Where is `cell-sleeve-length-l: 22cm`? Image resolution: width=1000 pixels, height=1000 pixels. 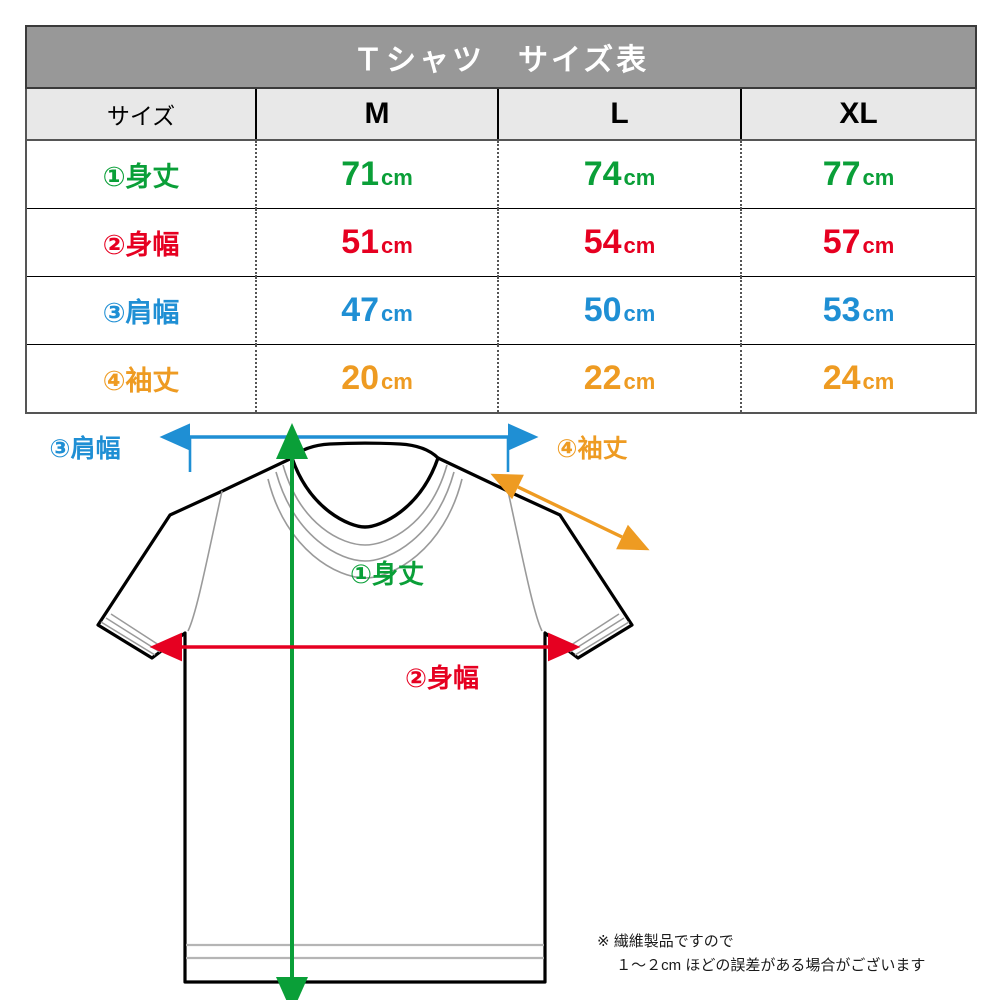 cell-sleeve-length-l: 22cm is located at coordinates (620, 379).